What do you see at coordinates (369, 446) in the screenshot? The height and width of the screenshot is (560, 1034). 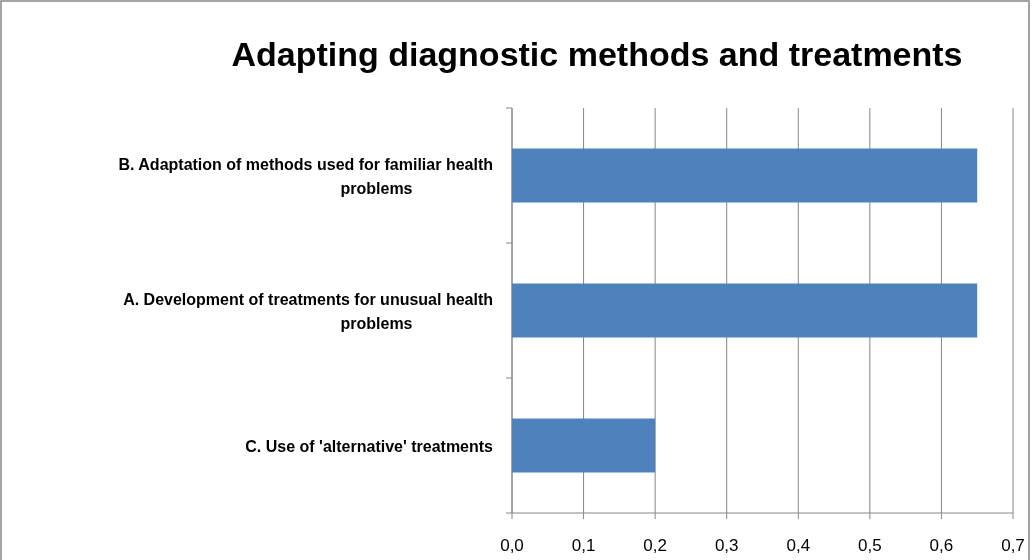 I see `y-tick-label: C. Use of 'alternative' treatments` at bounding box center [369, 446].